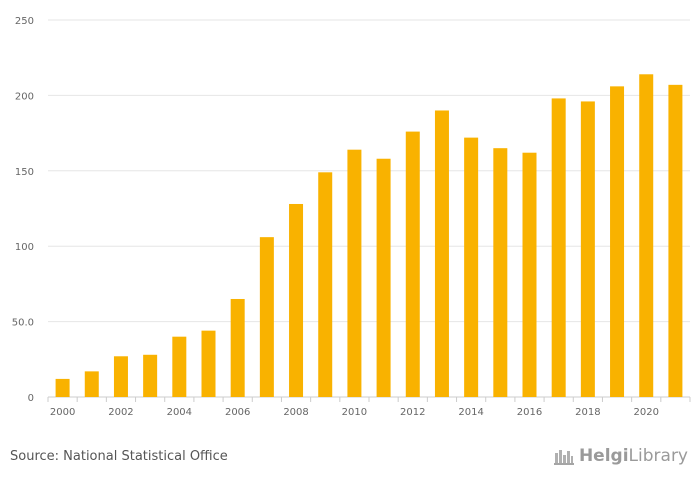 This screenshot has height=483, width=700. I want to click on y-tick-label: 0, so click(31, 398).